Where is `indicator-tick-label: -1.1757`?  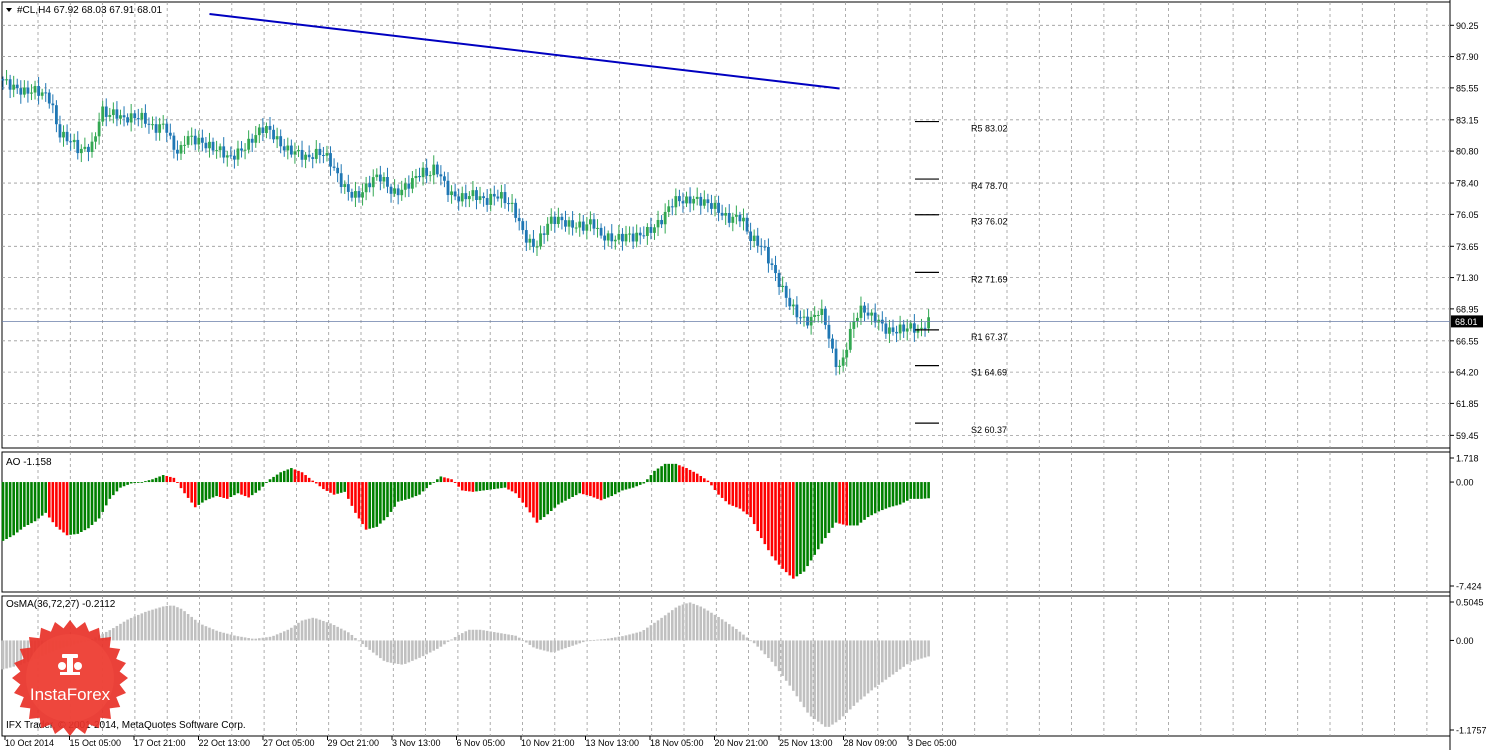 indicator-tick-label: -1.1757 is located at coordinates (1471, 731).